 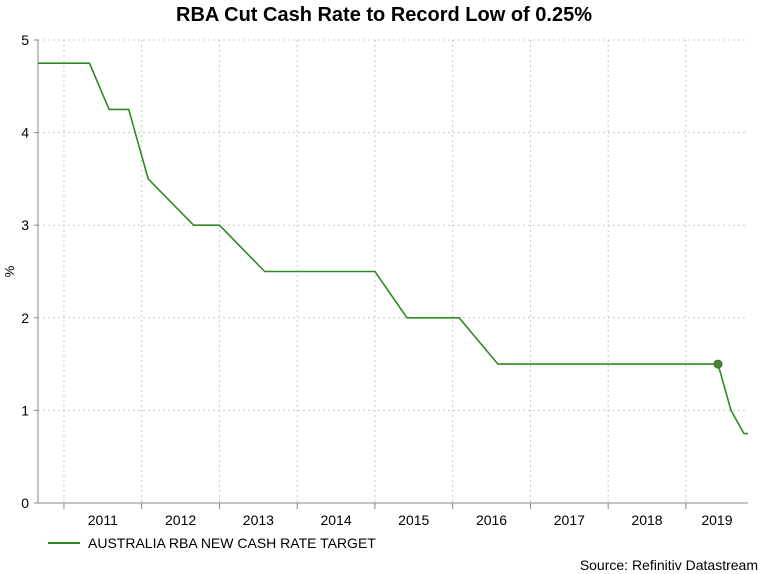 I want to click on legend: AUSTRALIA RBA NEW CASH RATE TARGET, so click(x=212, y=543).